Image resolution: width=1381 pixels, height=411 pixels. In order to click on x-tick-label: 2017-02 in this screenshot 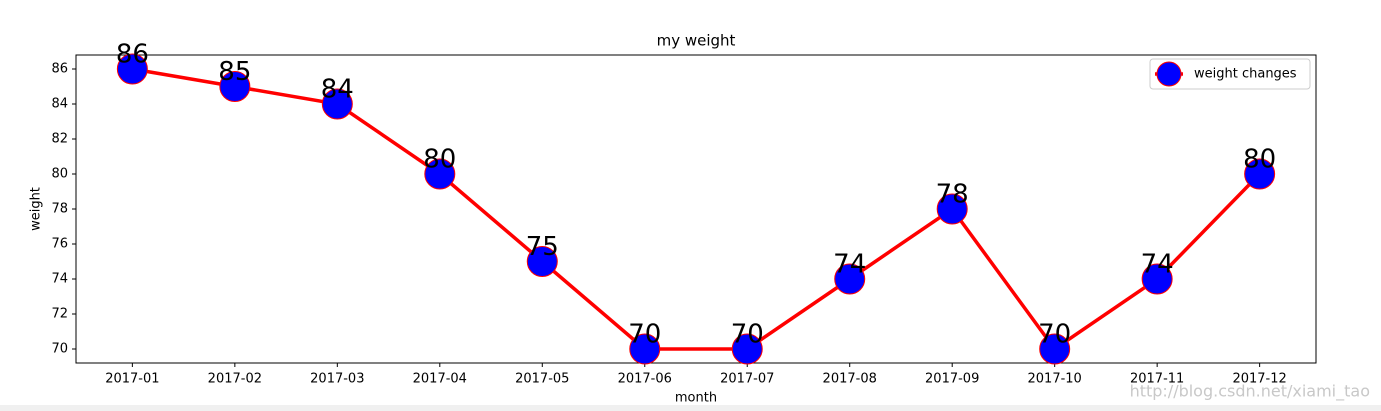, I will do `click(235, 379)`.